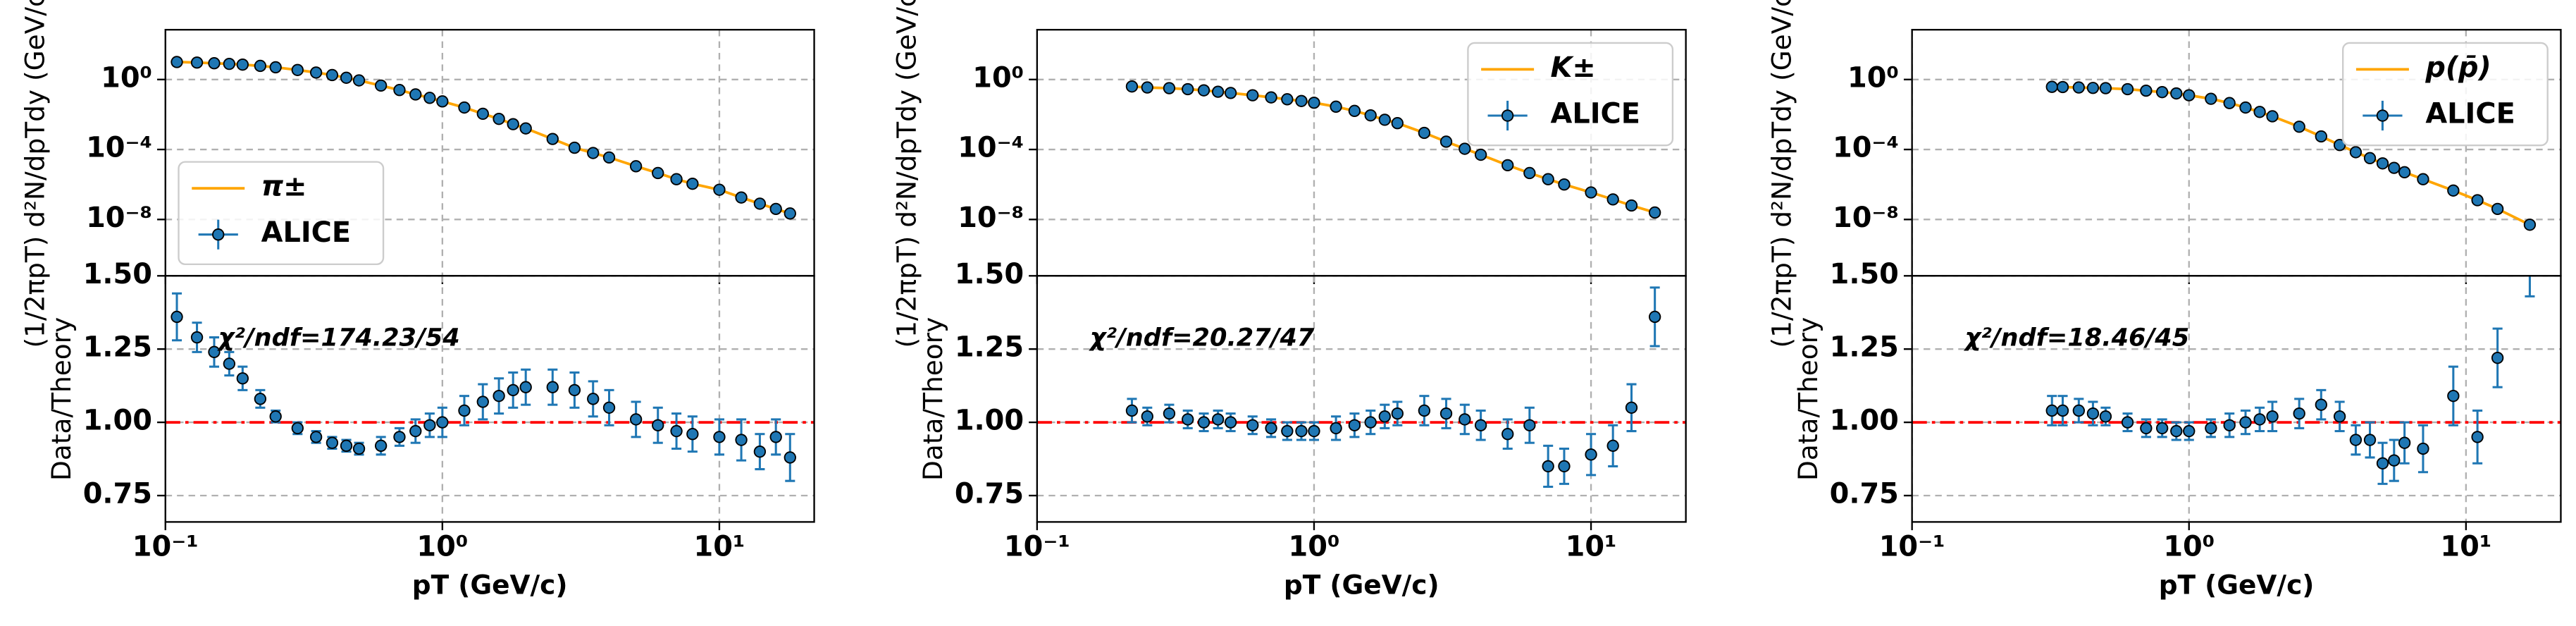 The height and width of the screenshot is (626, 2576). I want to click on y-tick-label: 10⁰, so click(126, 77).